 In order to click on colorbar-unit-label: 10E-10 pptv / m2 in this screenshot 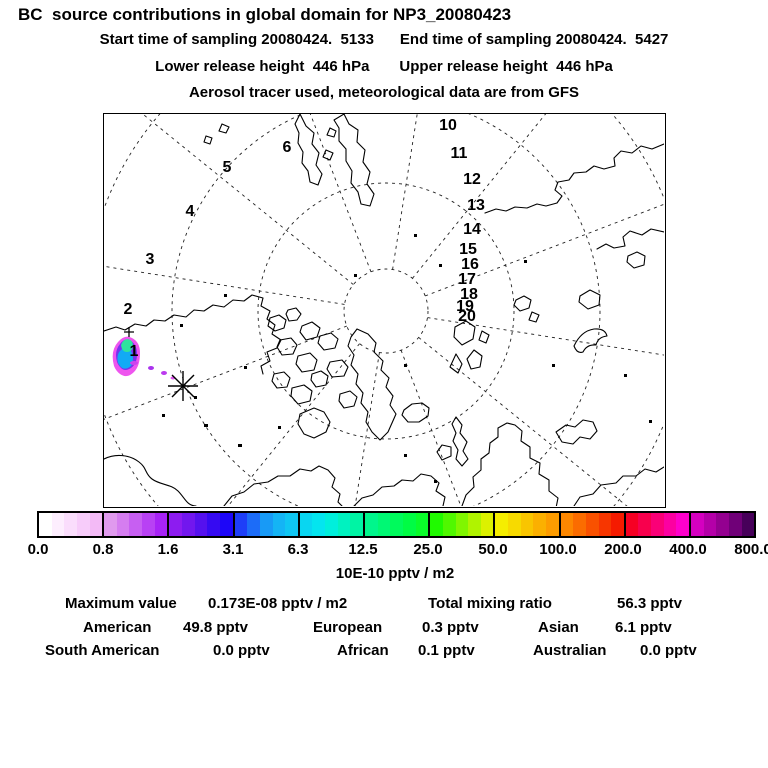, I will do `click(395, 573)`.